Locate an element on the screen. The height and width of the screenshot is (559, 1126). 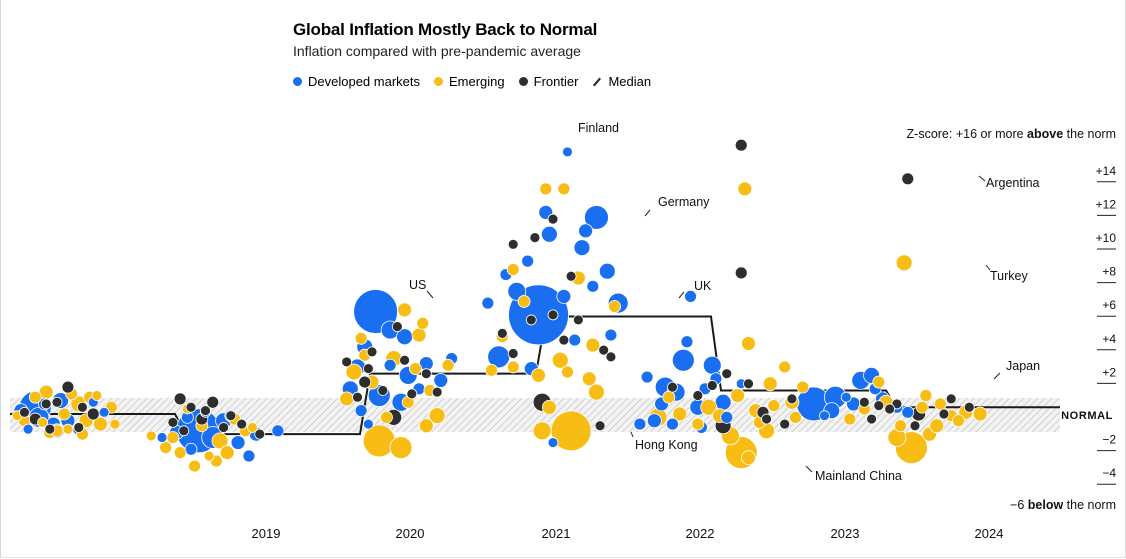
point-label: Argentina is located at coordinates (1013, 183).